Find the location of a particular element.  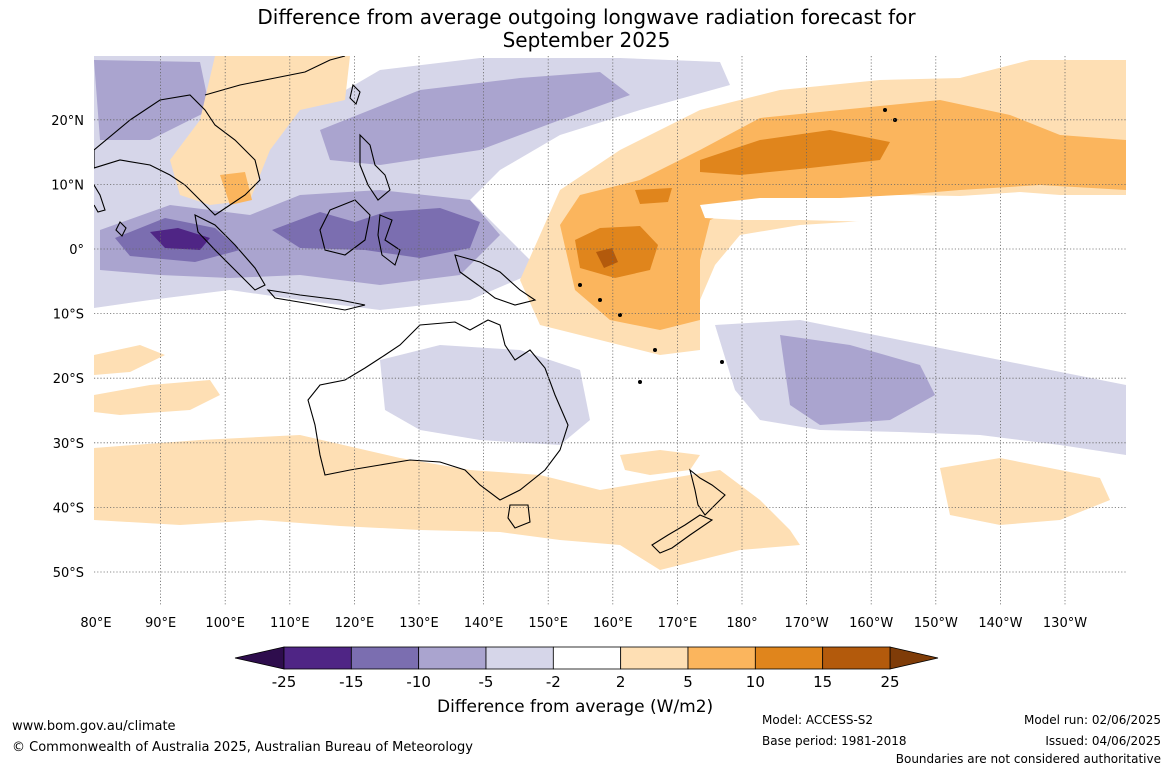

latitude-tick-label: 20°N is located at coordinates (67, 121).